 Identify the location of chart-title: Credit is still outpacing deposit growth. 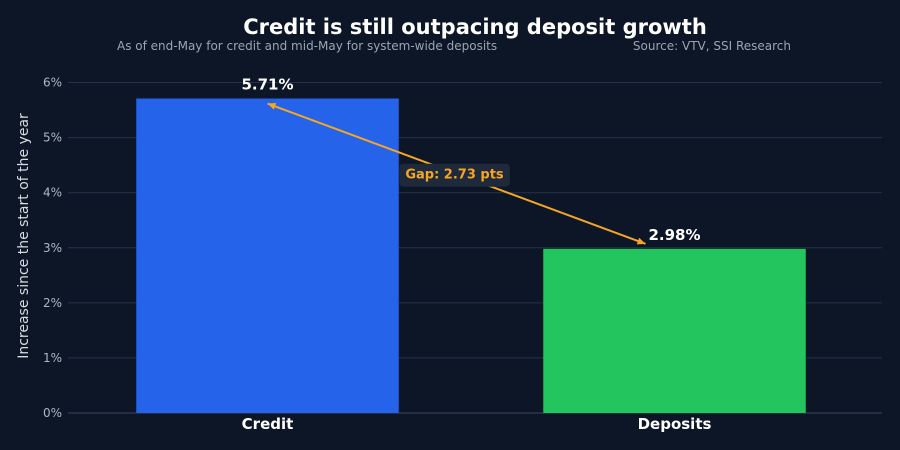
(475, 27).